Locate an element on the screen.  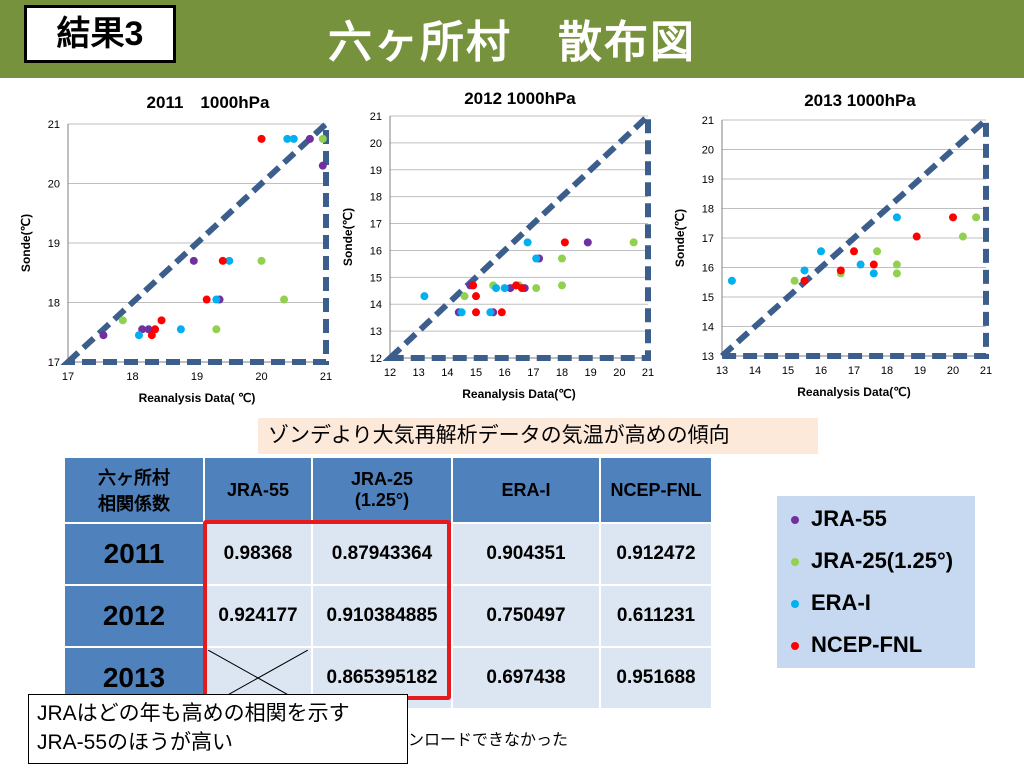
y-axis-label: Sonde(℃) is located at coordinates (348, 237).